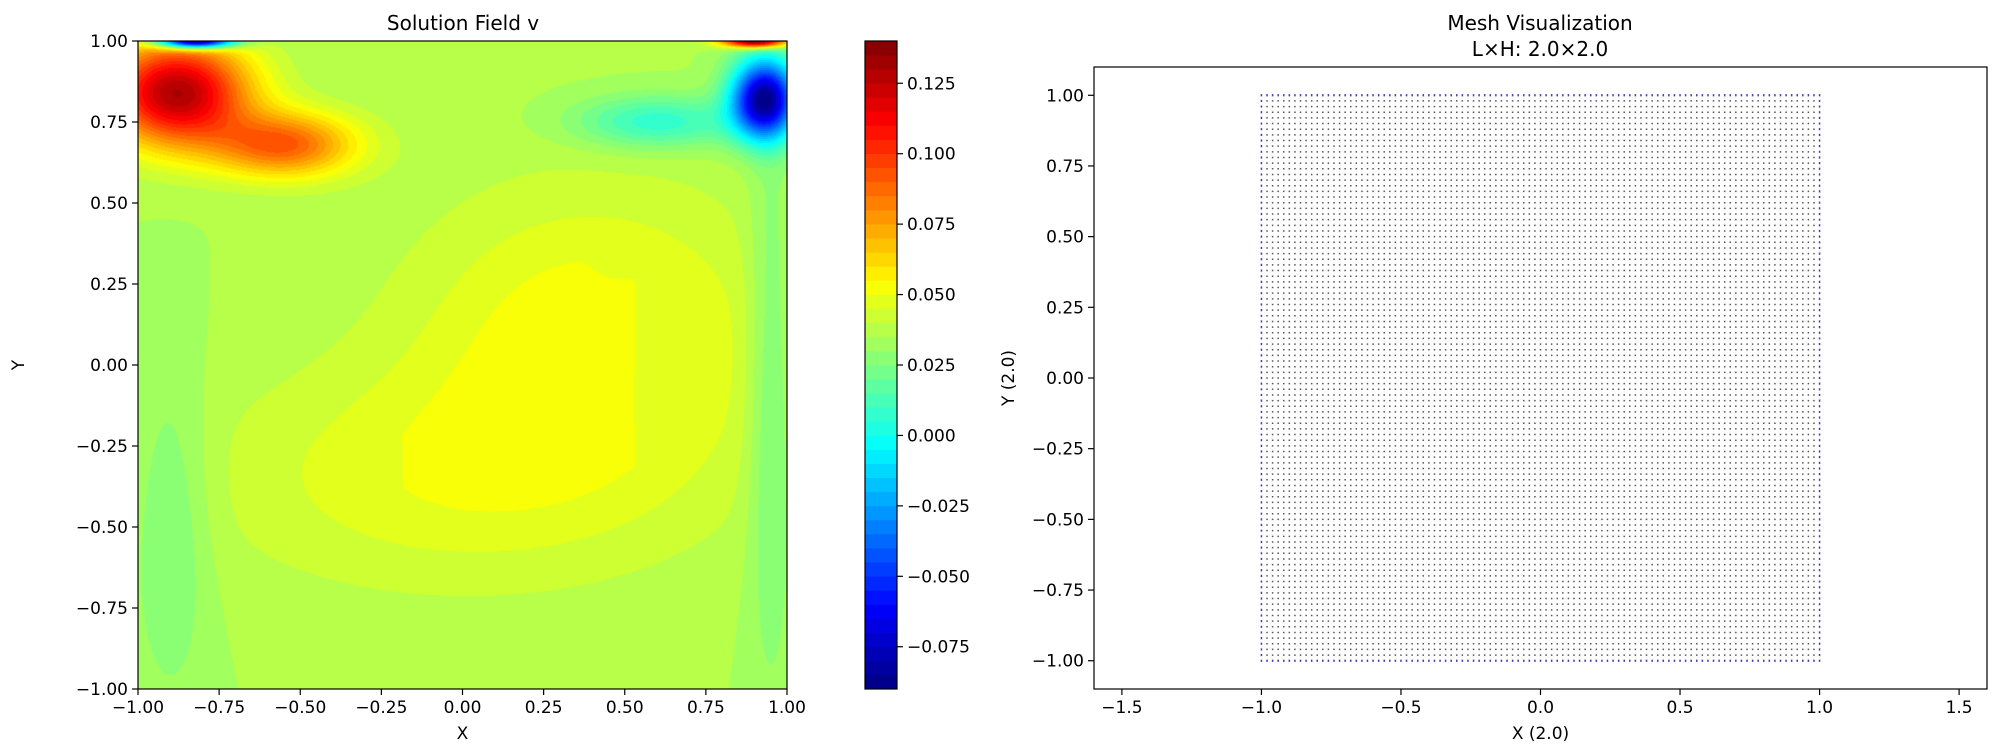 This screenshot has height=756, width=2000. What do you see at coordinates (931, 296) in the screenshot?
I see `colorbar-tick-label: 0.050` at bounding box center [931, 296].